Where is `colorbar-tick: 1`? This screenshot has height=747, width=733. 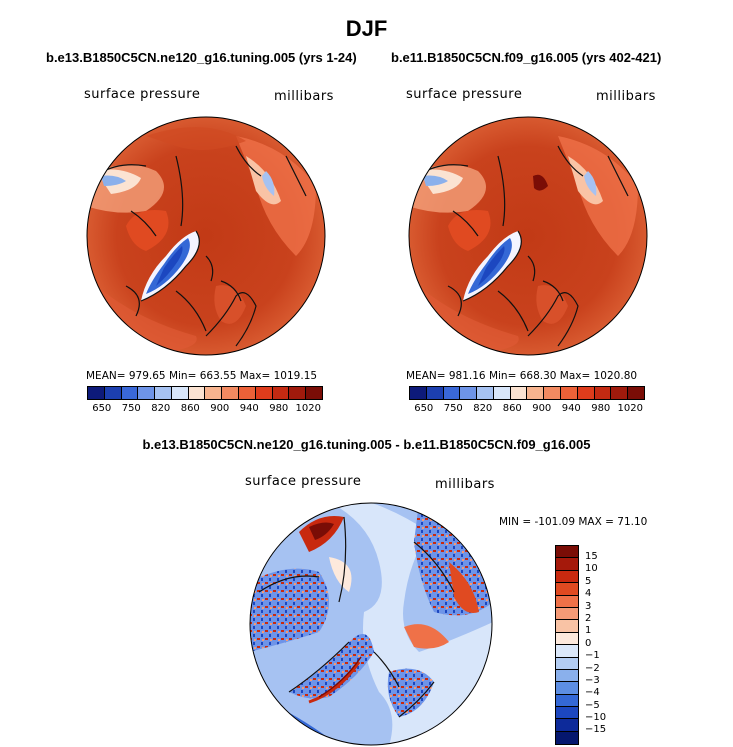 colorbar-tick: 1 is located at coordinates (588, 631).